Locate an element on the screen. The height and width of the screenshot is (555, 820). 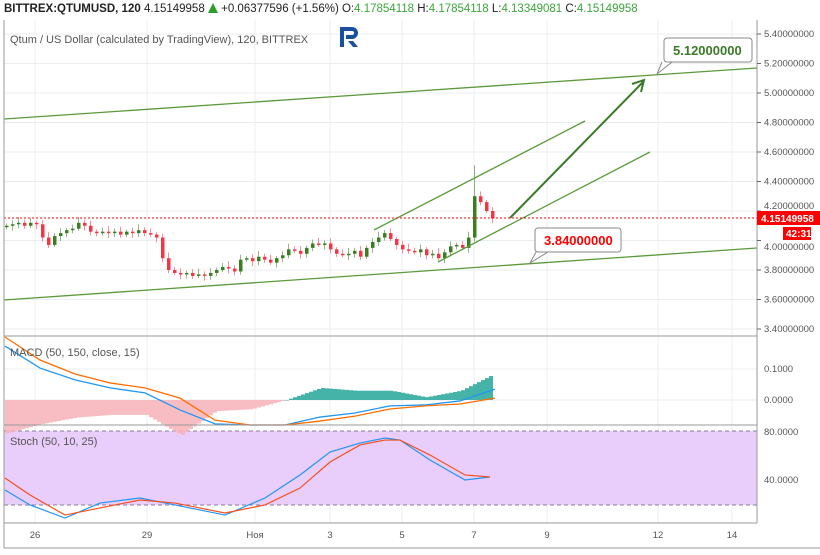
lower-trendline is located at coordinates (380, 274).